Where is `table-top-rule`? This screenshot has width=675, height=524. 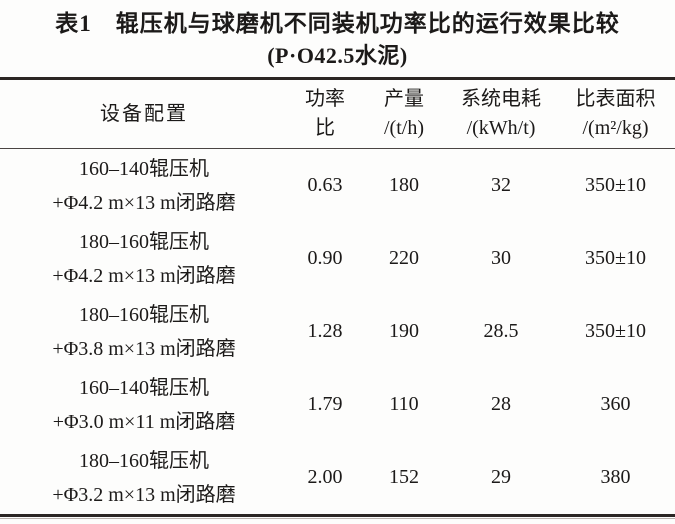 table-top-rule is located at coordinates (337, 78).